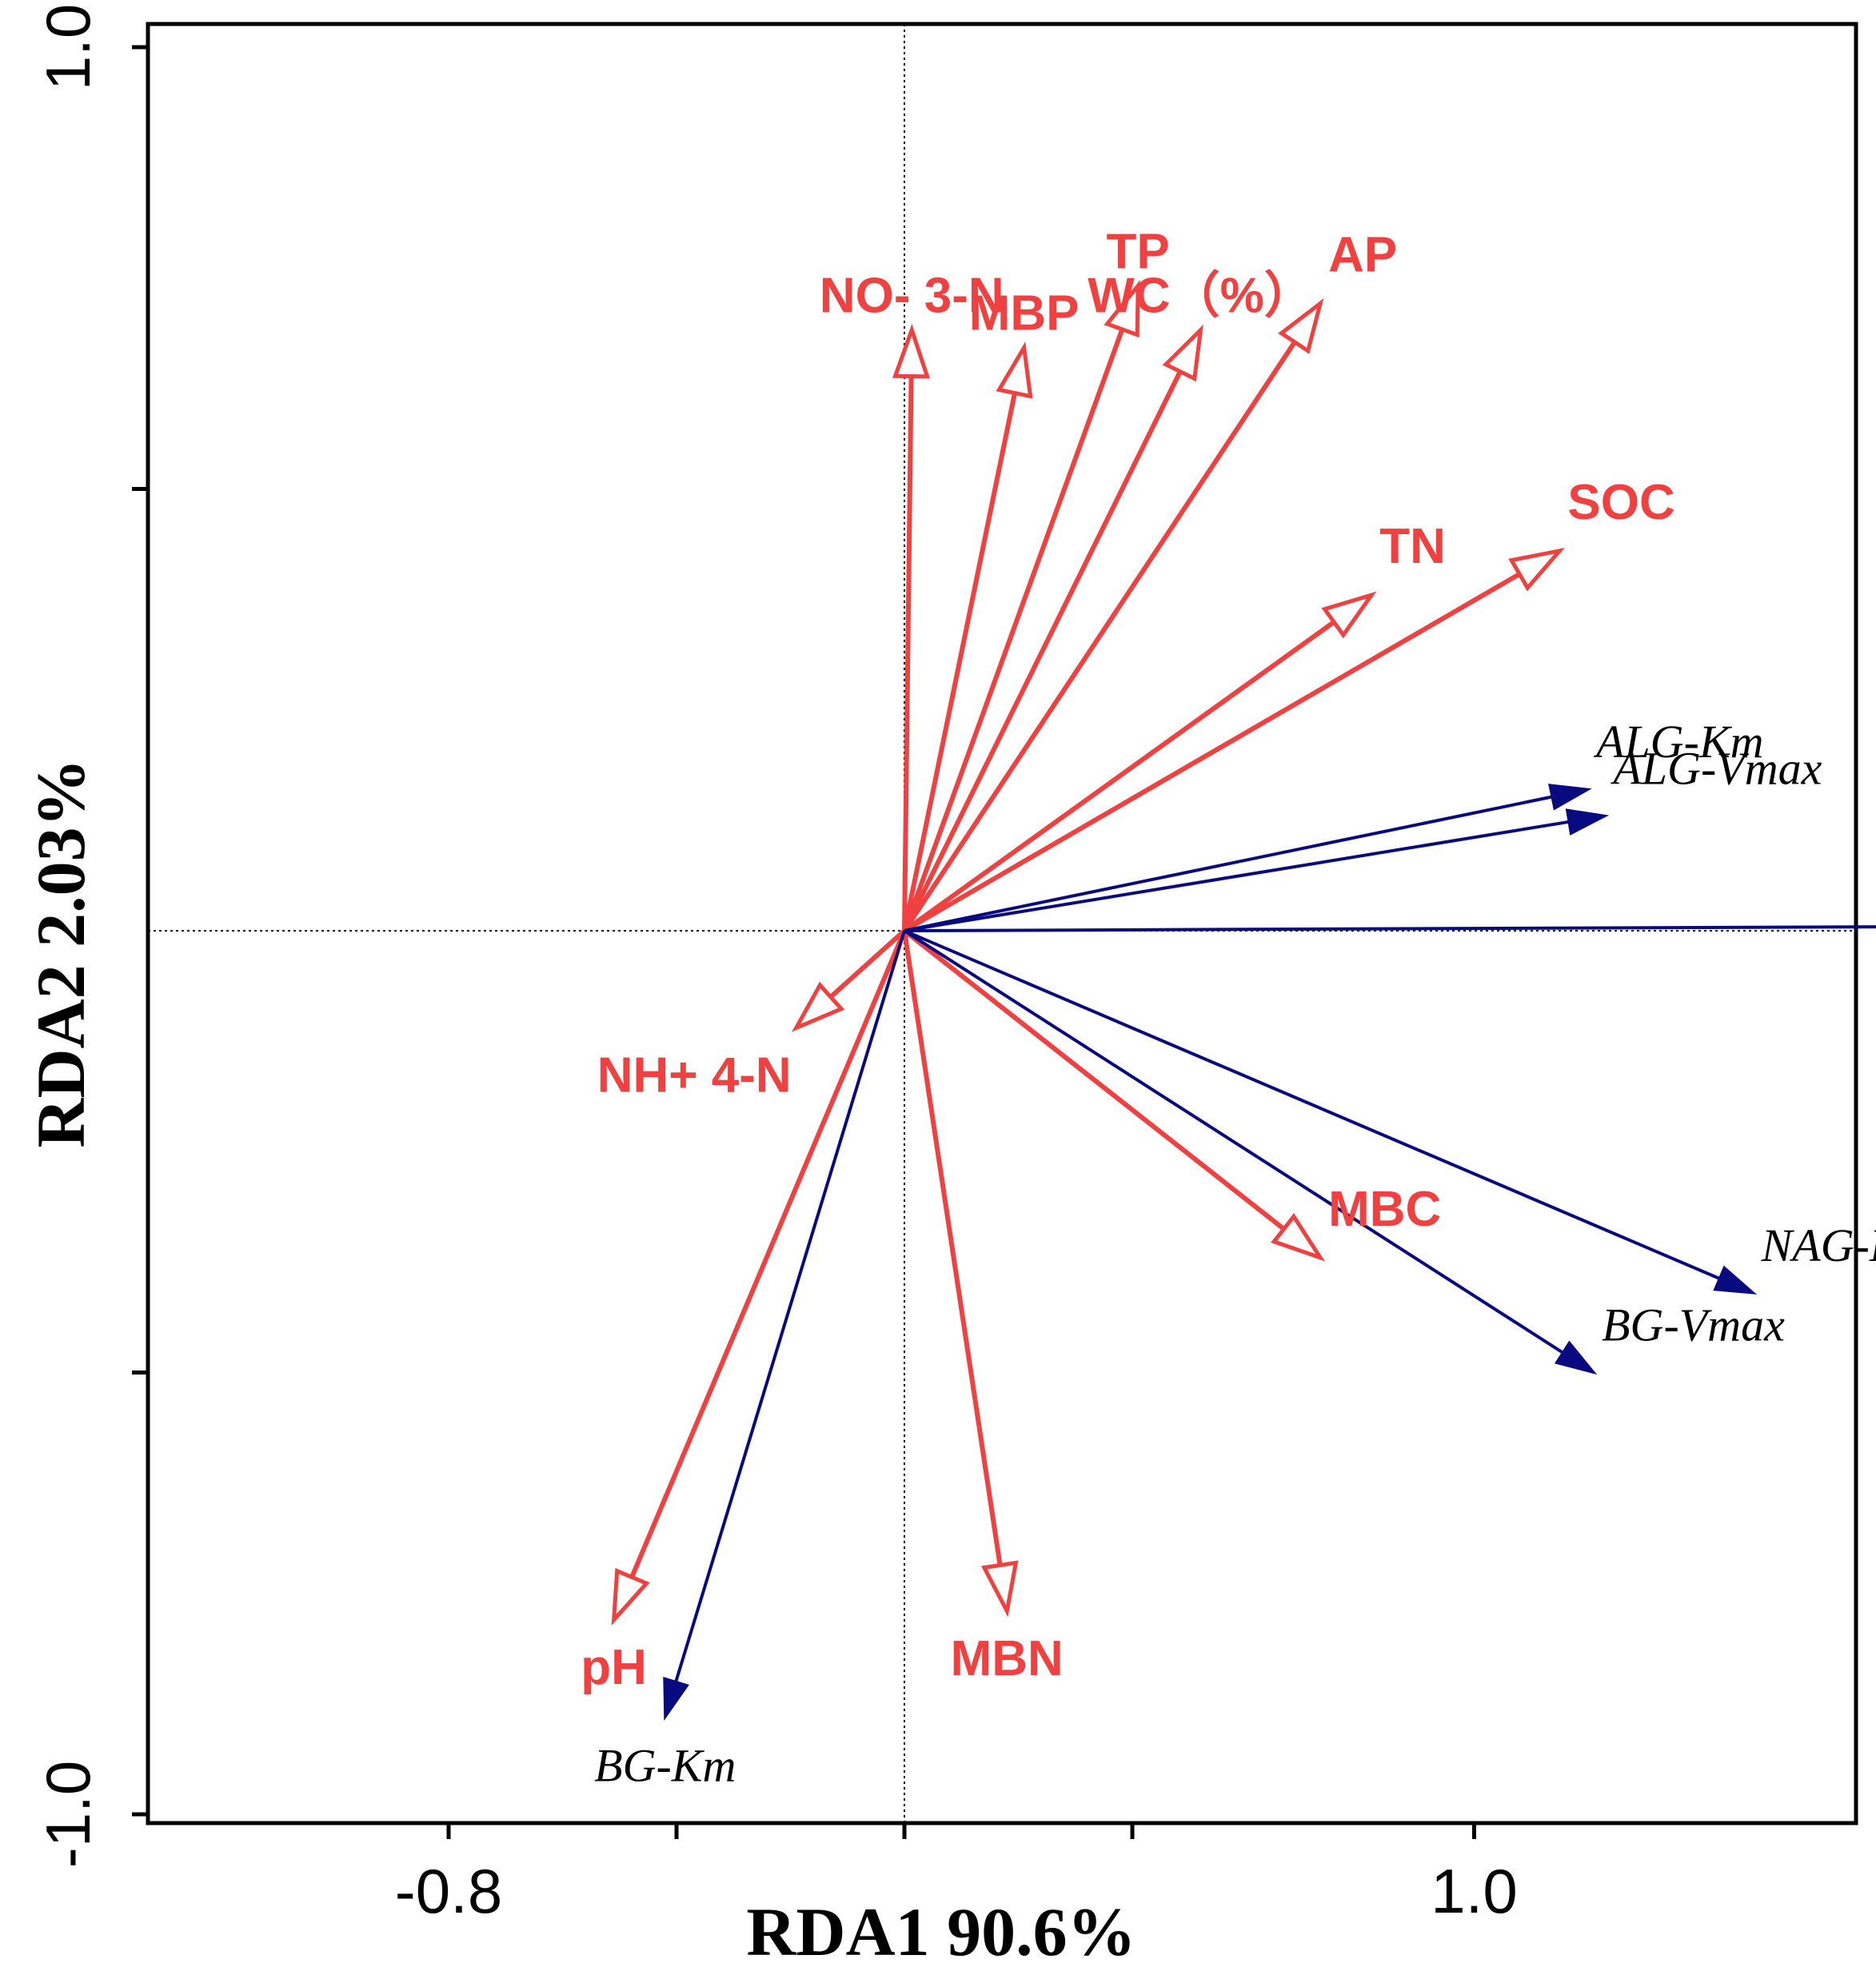 This screenshot has width=1876, height=1979. I want to click on resp-alg-vmax-label: ALG-Vmax, so click(1716, 768).